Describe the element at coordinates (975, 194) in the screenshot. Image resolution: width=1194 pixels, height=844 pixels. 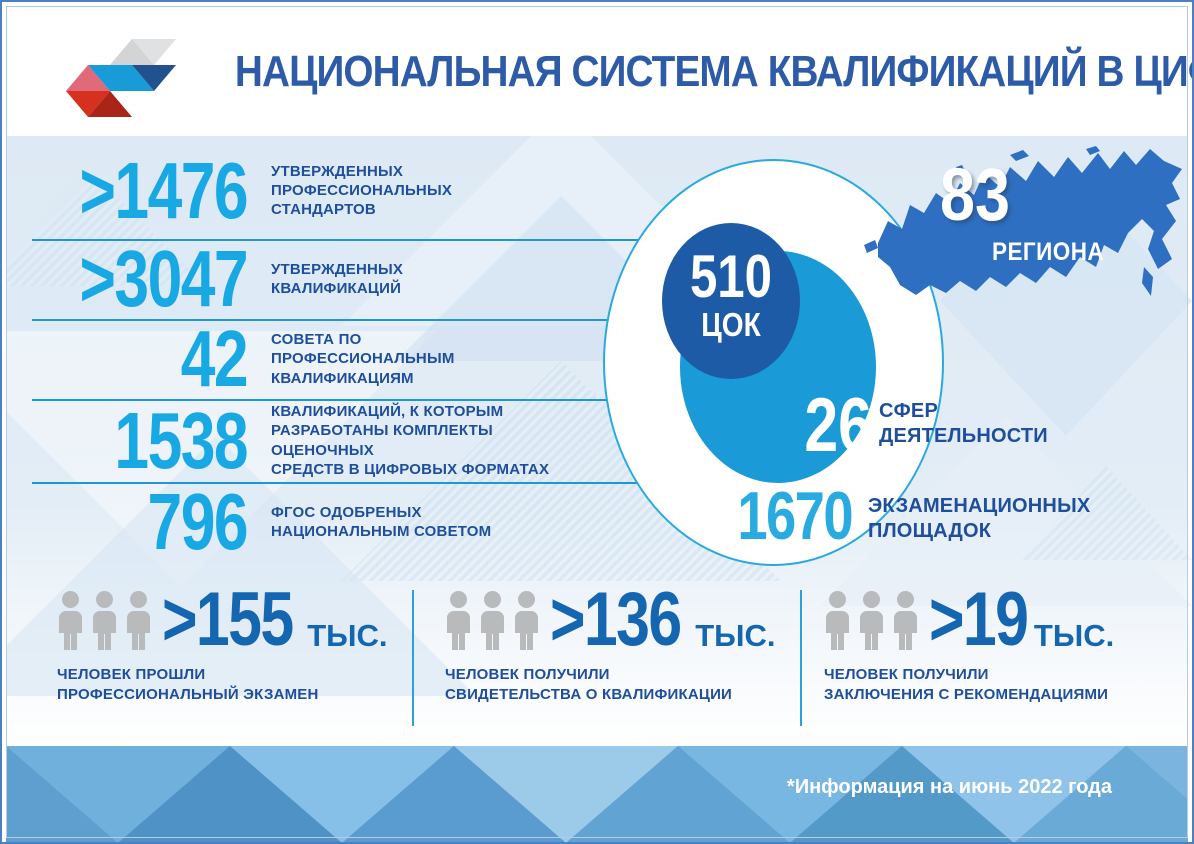
I see `regions-value: 83` at that location.